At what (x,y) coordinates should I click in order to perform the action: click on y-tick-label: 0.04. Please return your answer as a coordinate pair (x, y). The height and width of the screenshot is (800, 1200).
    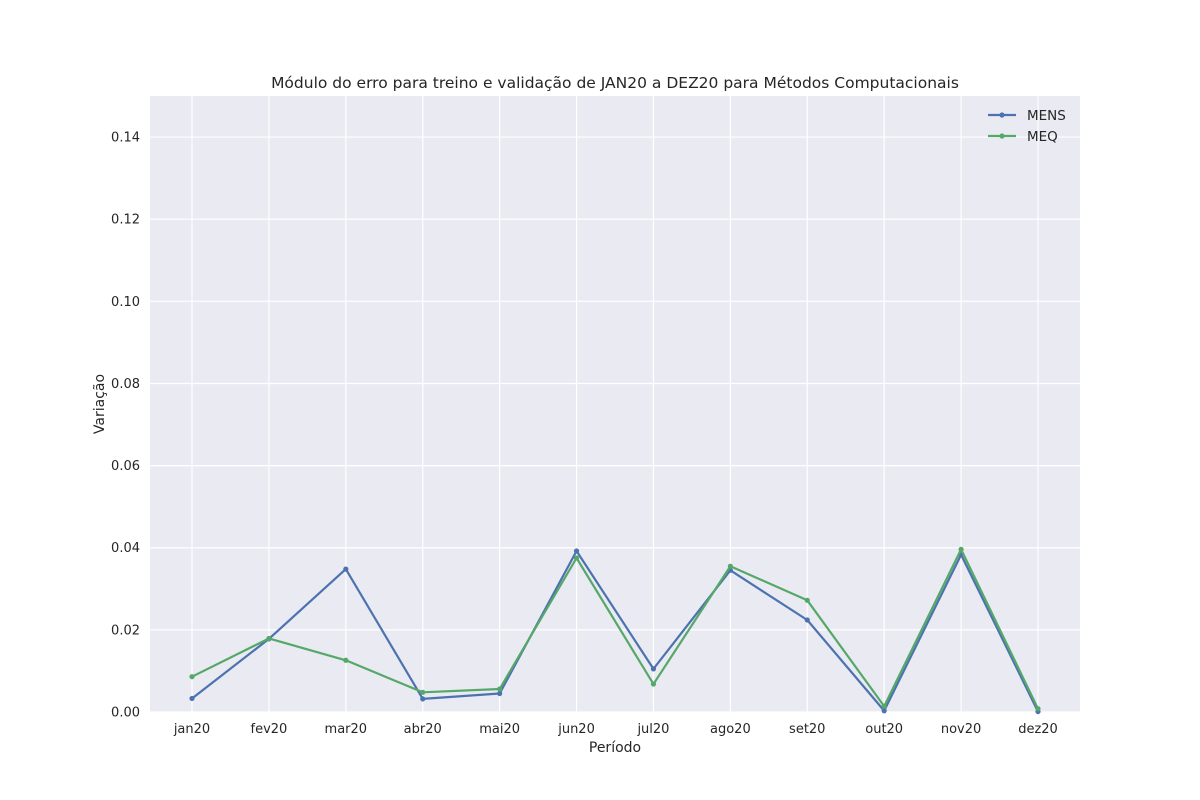
    Looking at the image, I should click on (125, 548).